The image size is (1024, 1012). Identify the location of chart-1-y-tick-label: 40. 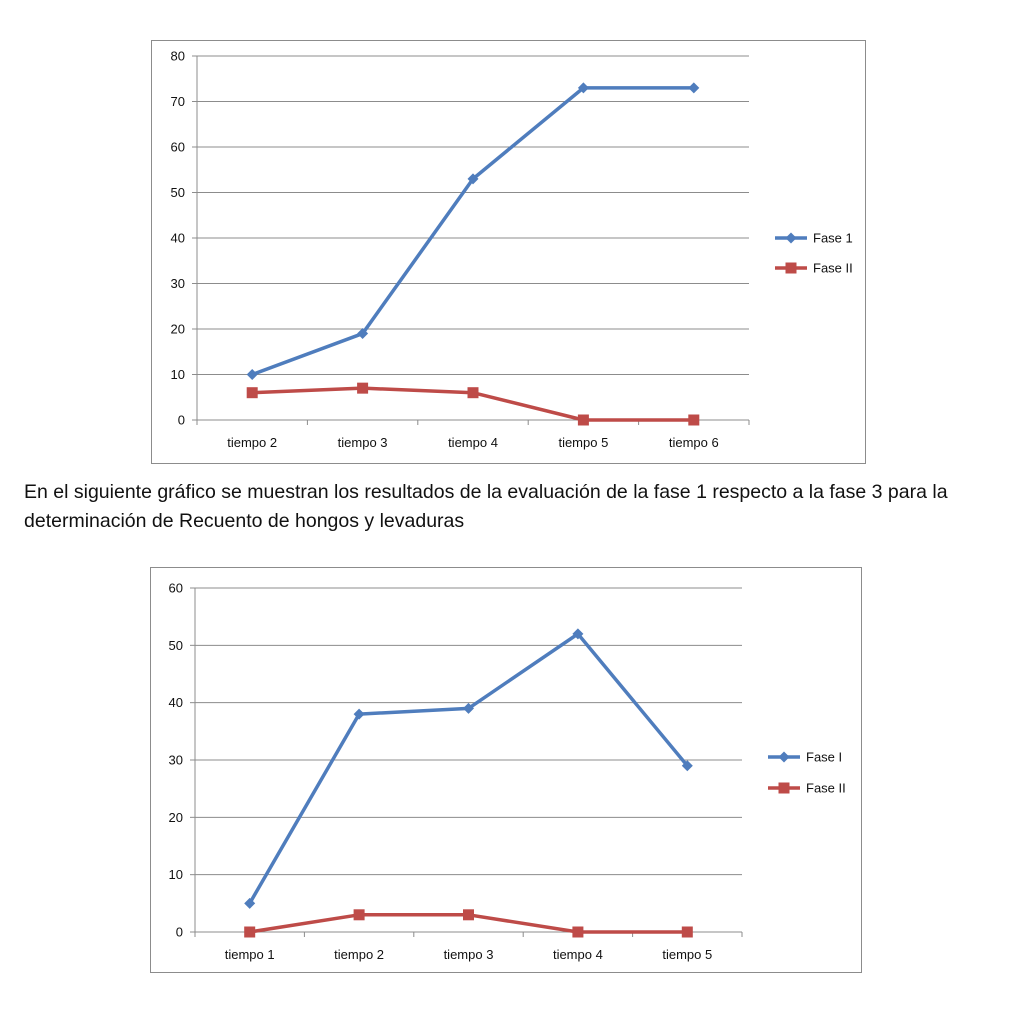
(178, 238).